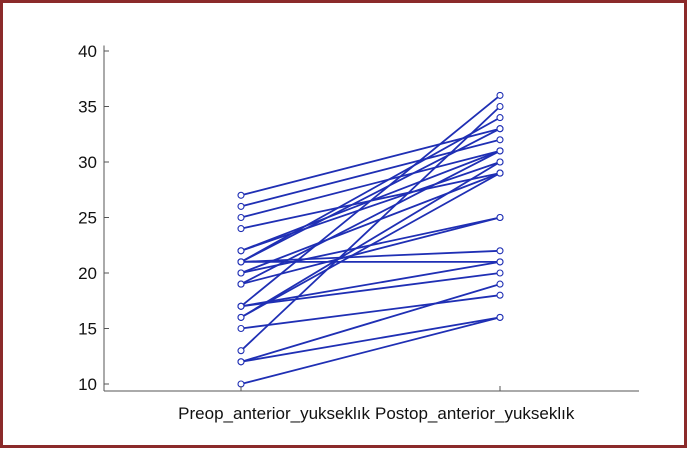 Image resolution: width=687 pixels, height=451 pixels. What do you see at coordinates (475, 413) in the screenshot?
I see `x-category-label-postop: Postop_anterior_yukseklık` at bounding box center [475, 413].